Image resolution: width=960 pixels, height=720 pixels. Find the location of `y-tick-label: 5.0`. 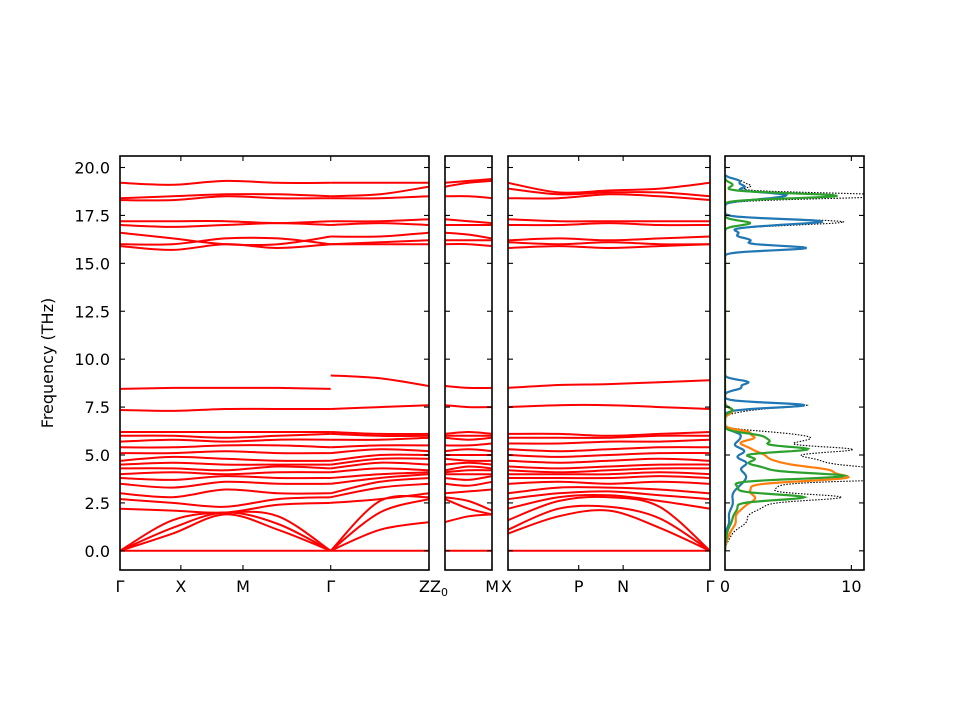

y-tick-label: 5.0 is located at coordinates (97, 455).